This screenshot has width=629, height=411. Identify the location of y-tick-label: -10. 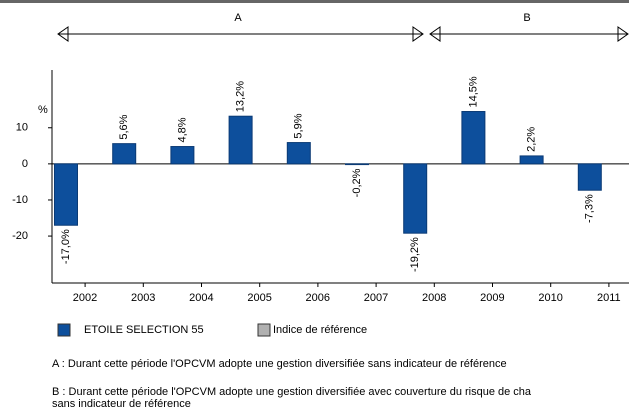
(20, 200).